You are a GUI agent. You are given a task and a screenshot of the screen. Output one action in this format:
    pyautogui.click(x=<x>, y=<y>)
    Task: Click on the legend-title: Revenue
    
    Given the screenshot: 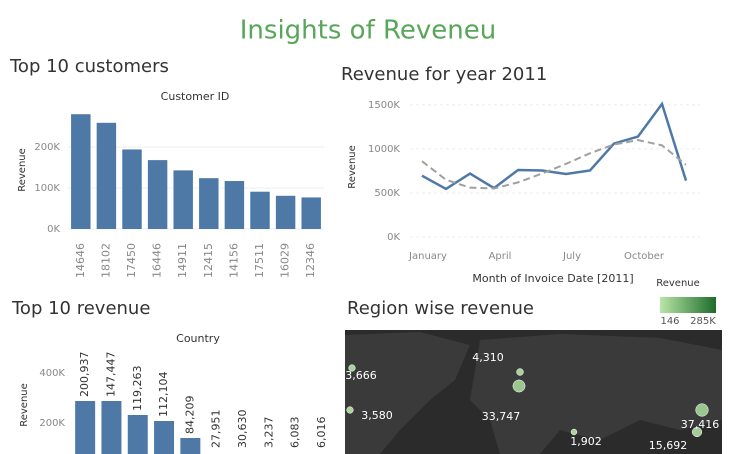 What is the action you would take?
    pyautogui.click(x=678, y=283)
    